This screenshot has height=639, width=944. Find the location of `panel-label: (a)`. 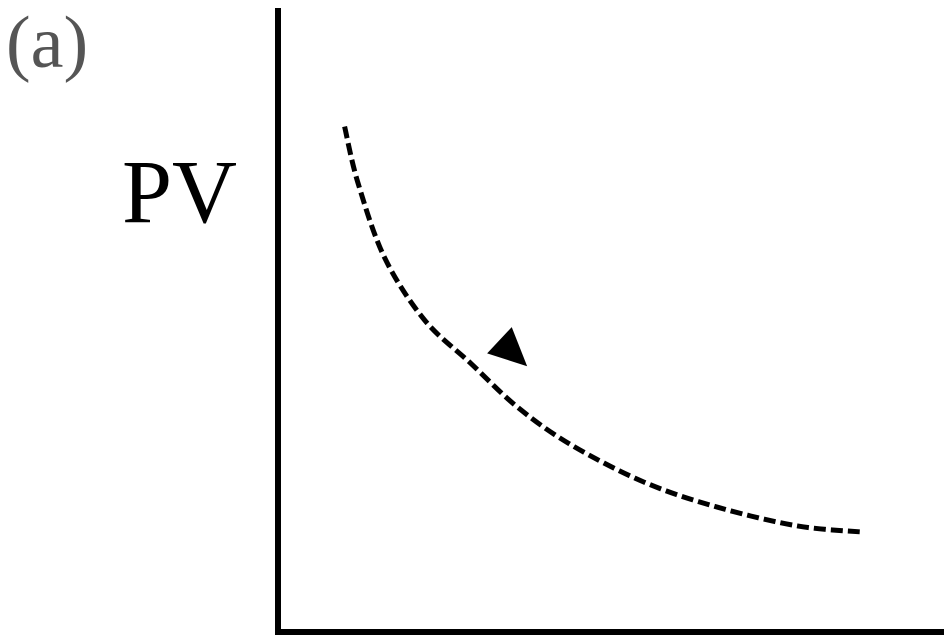

panel-label: (a) is located at coordinates (47, 43).